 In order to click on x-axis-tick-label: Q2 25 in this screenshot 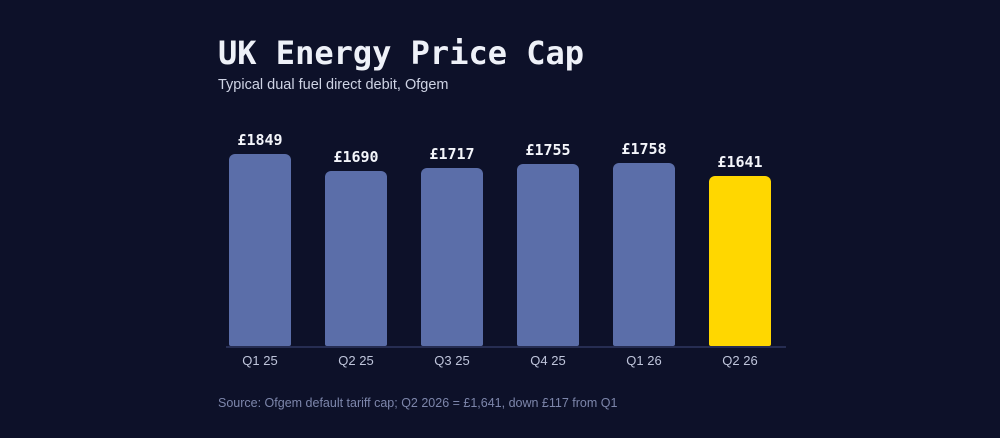, I will do `click(356, 360)`.